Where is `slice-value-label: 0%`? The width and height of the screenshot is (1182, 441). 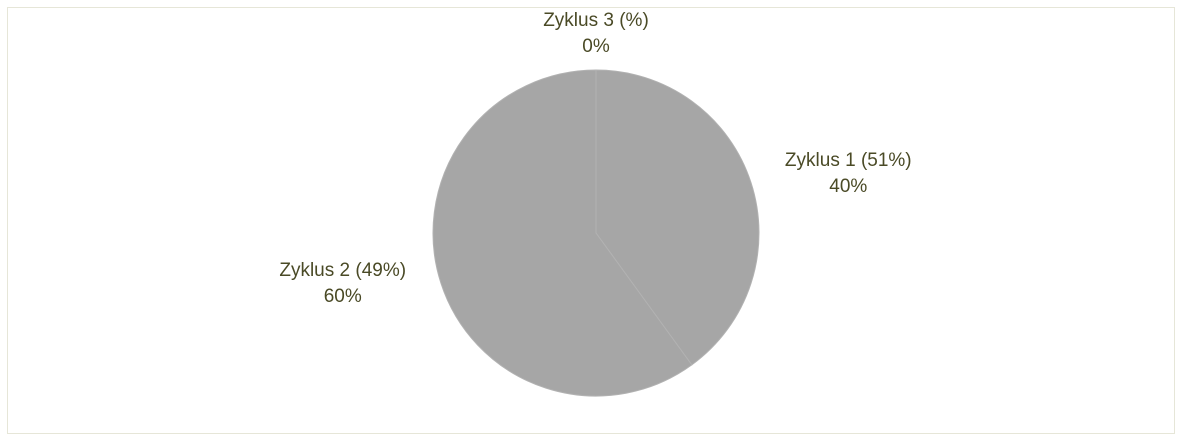 slice-value-label: 0% is located at coordinates (596, 46).